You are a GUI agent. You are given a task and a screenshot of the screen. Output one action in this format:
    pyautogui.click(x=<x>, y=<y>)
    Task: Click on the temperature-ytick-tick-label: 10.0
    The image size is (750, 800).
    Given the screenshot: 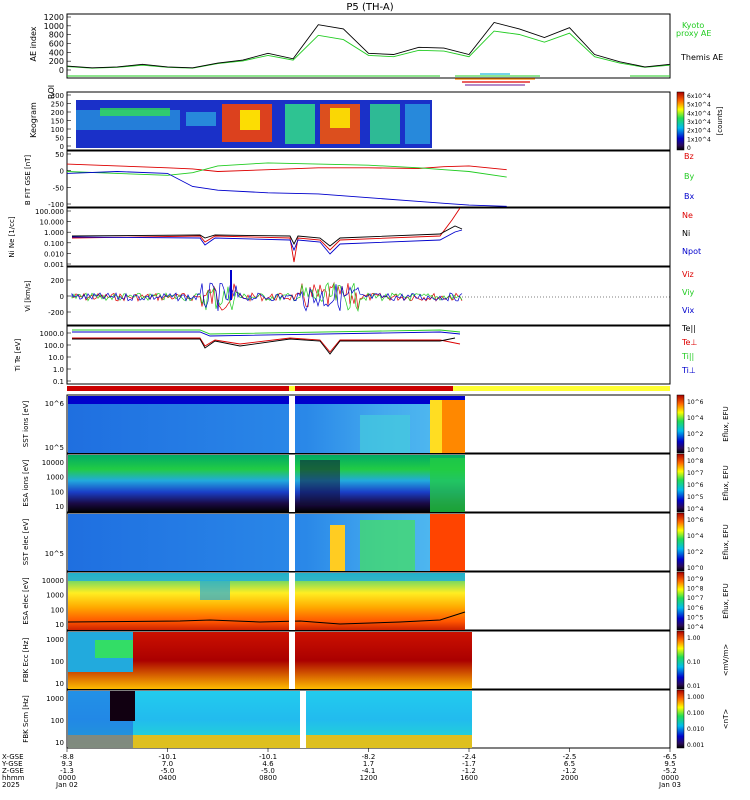 What is the action you would take?
    pyautogui.click(x=56, y=358)
    